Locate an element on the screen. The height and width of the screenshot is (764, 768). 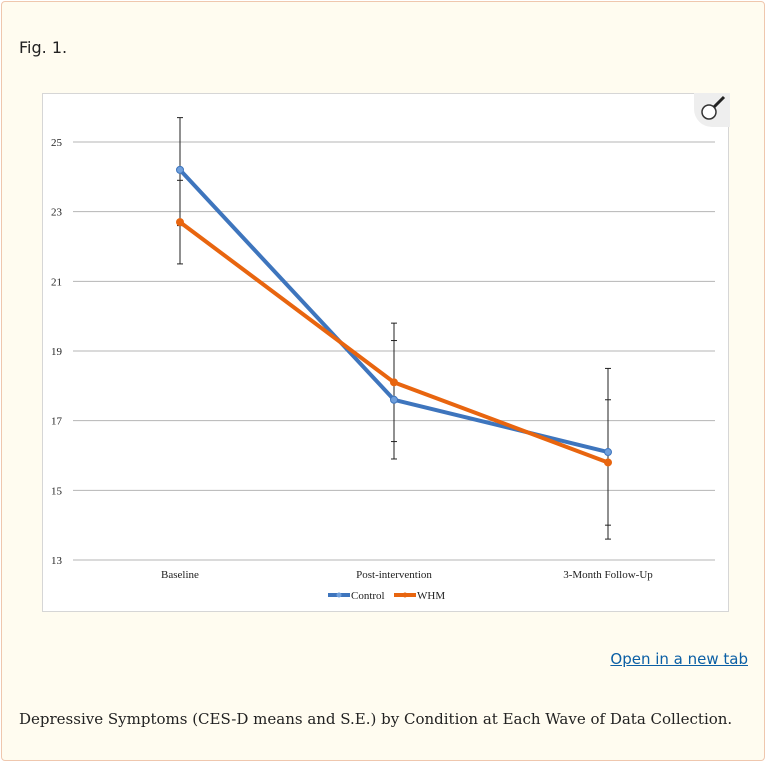
x-tick-label: Post-intervention is located at coordinates (394, 575).